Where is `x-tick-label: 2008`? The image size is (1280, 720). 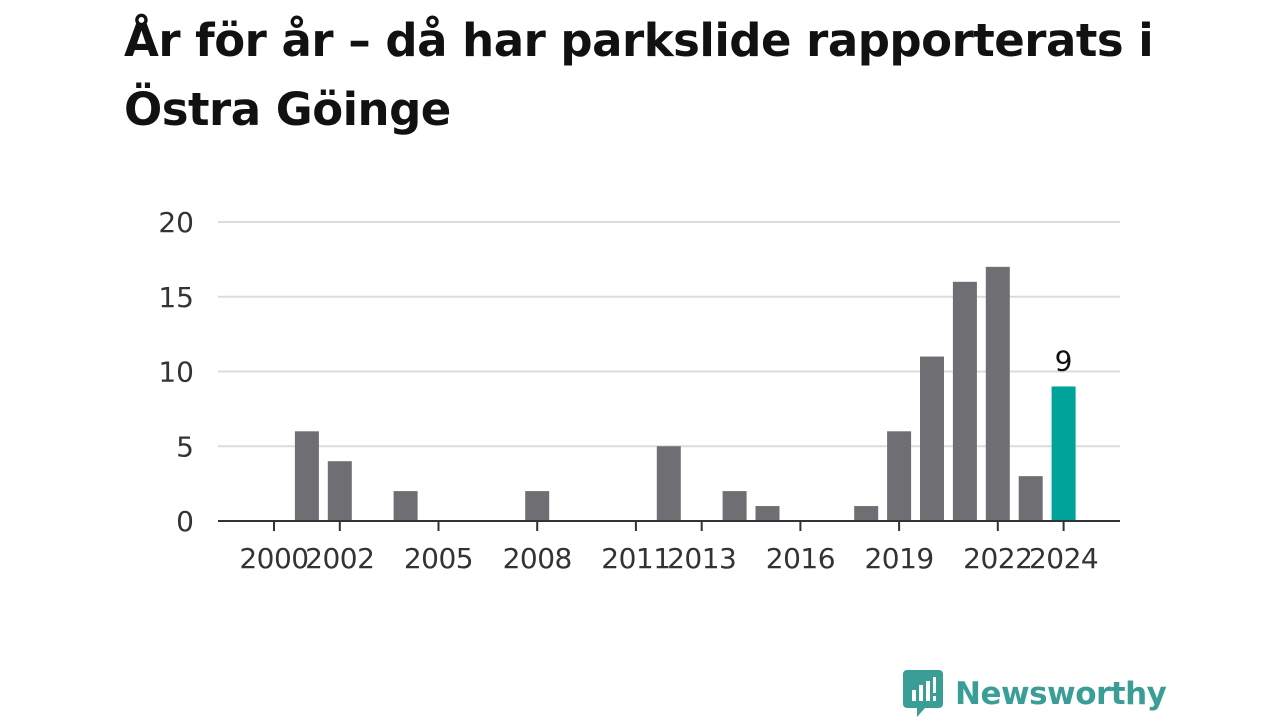 x-tick-label: 2008 is located at coordinates (537, 558).